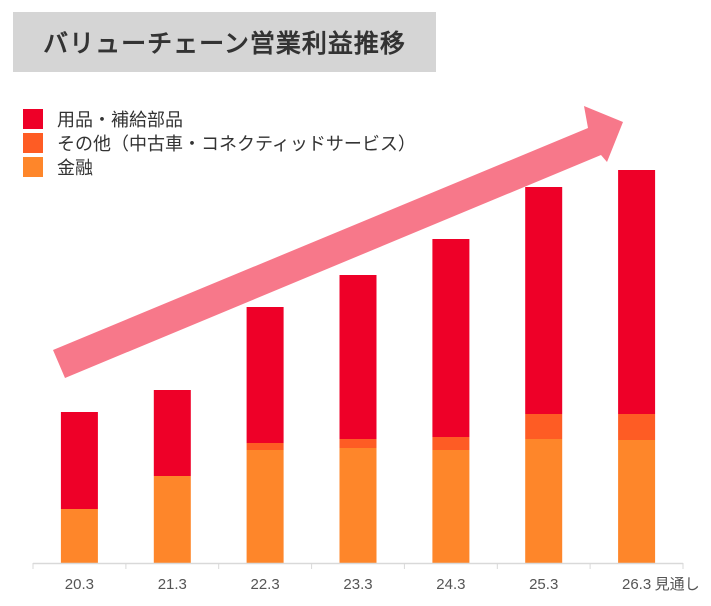 This screenshot has width=711, height=606. I want to click on bar-finance-25.3, so click(544, 501).